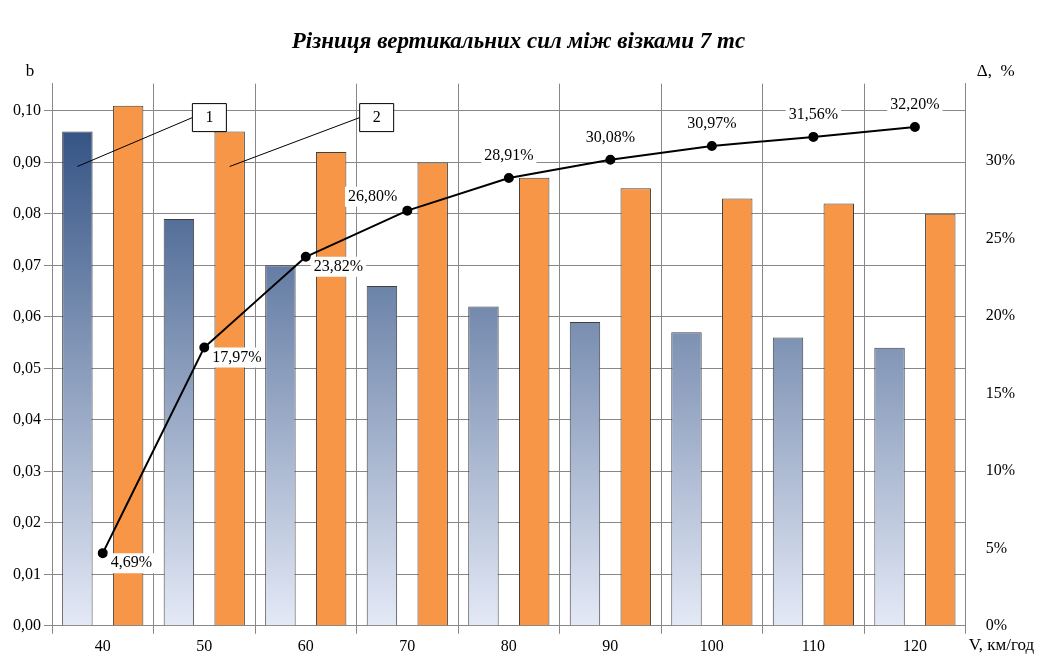 Image resolution: width=1037 pixels, height=664 pixels. What do you see at coordinates (237, 356) in the screenshot?
I see `data-label: 17,97%` at bounding box center [237, 356].